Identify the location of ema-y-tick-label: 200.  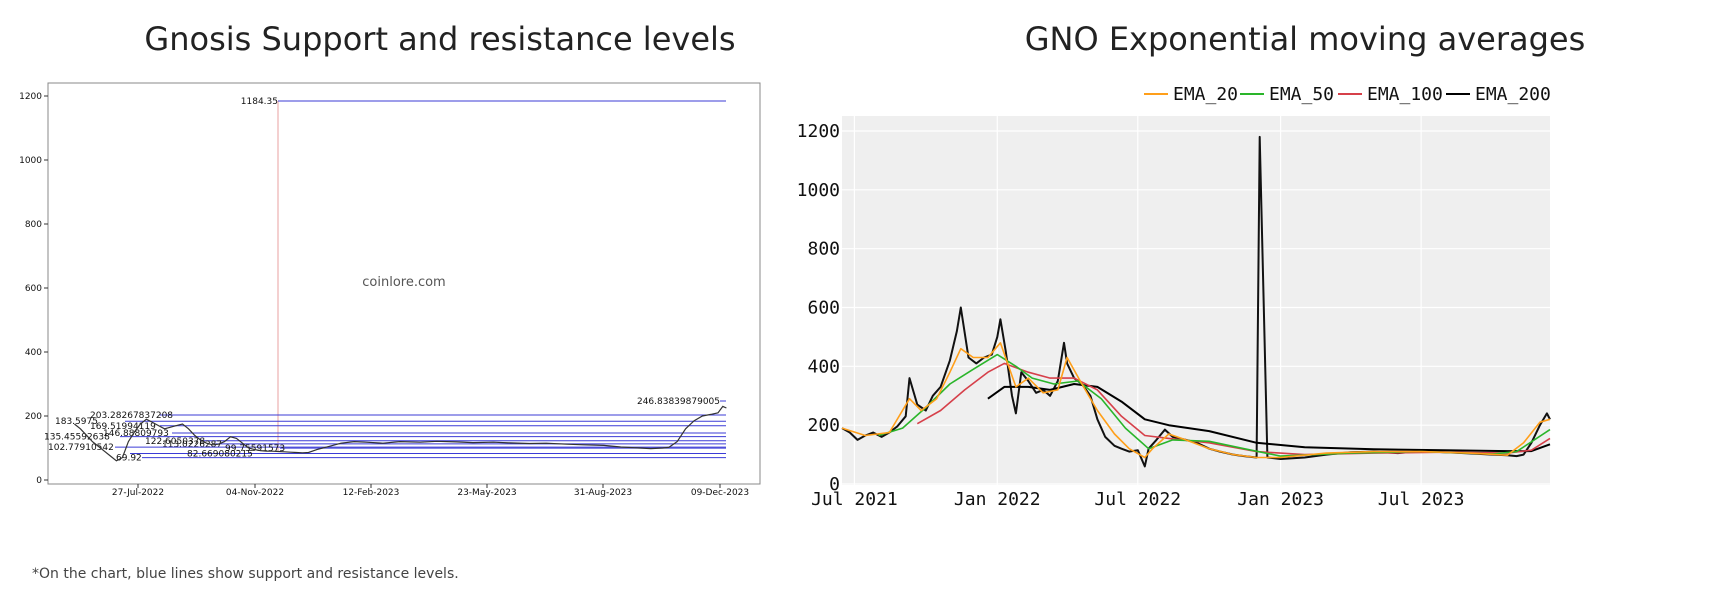
(823, 425).